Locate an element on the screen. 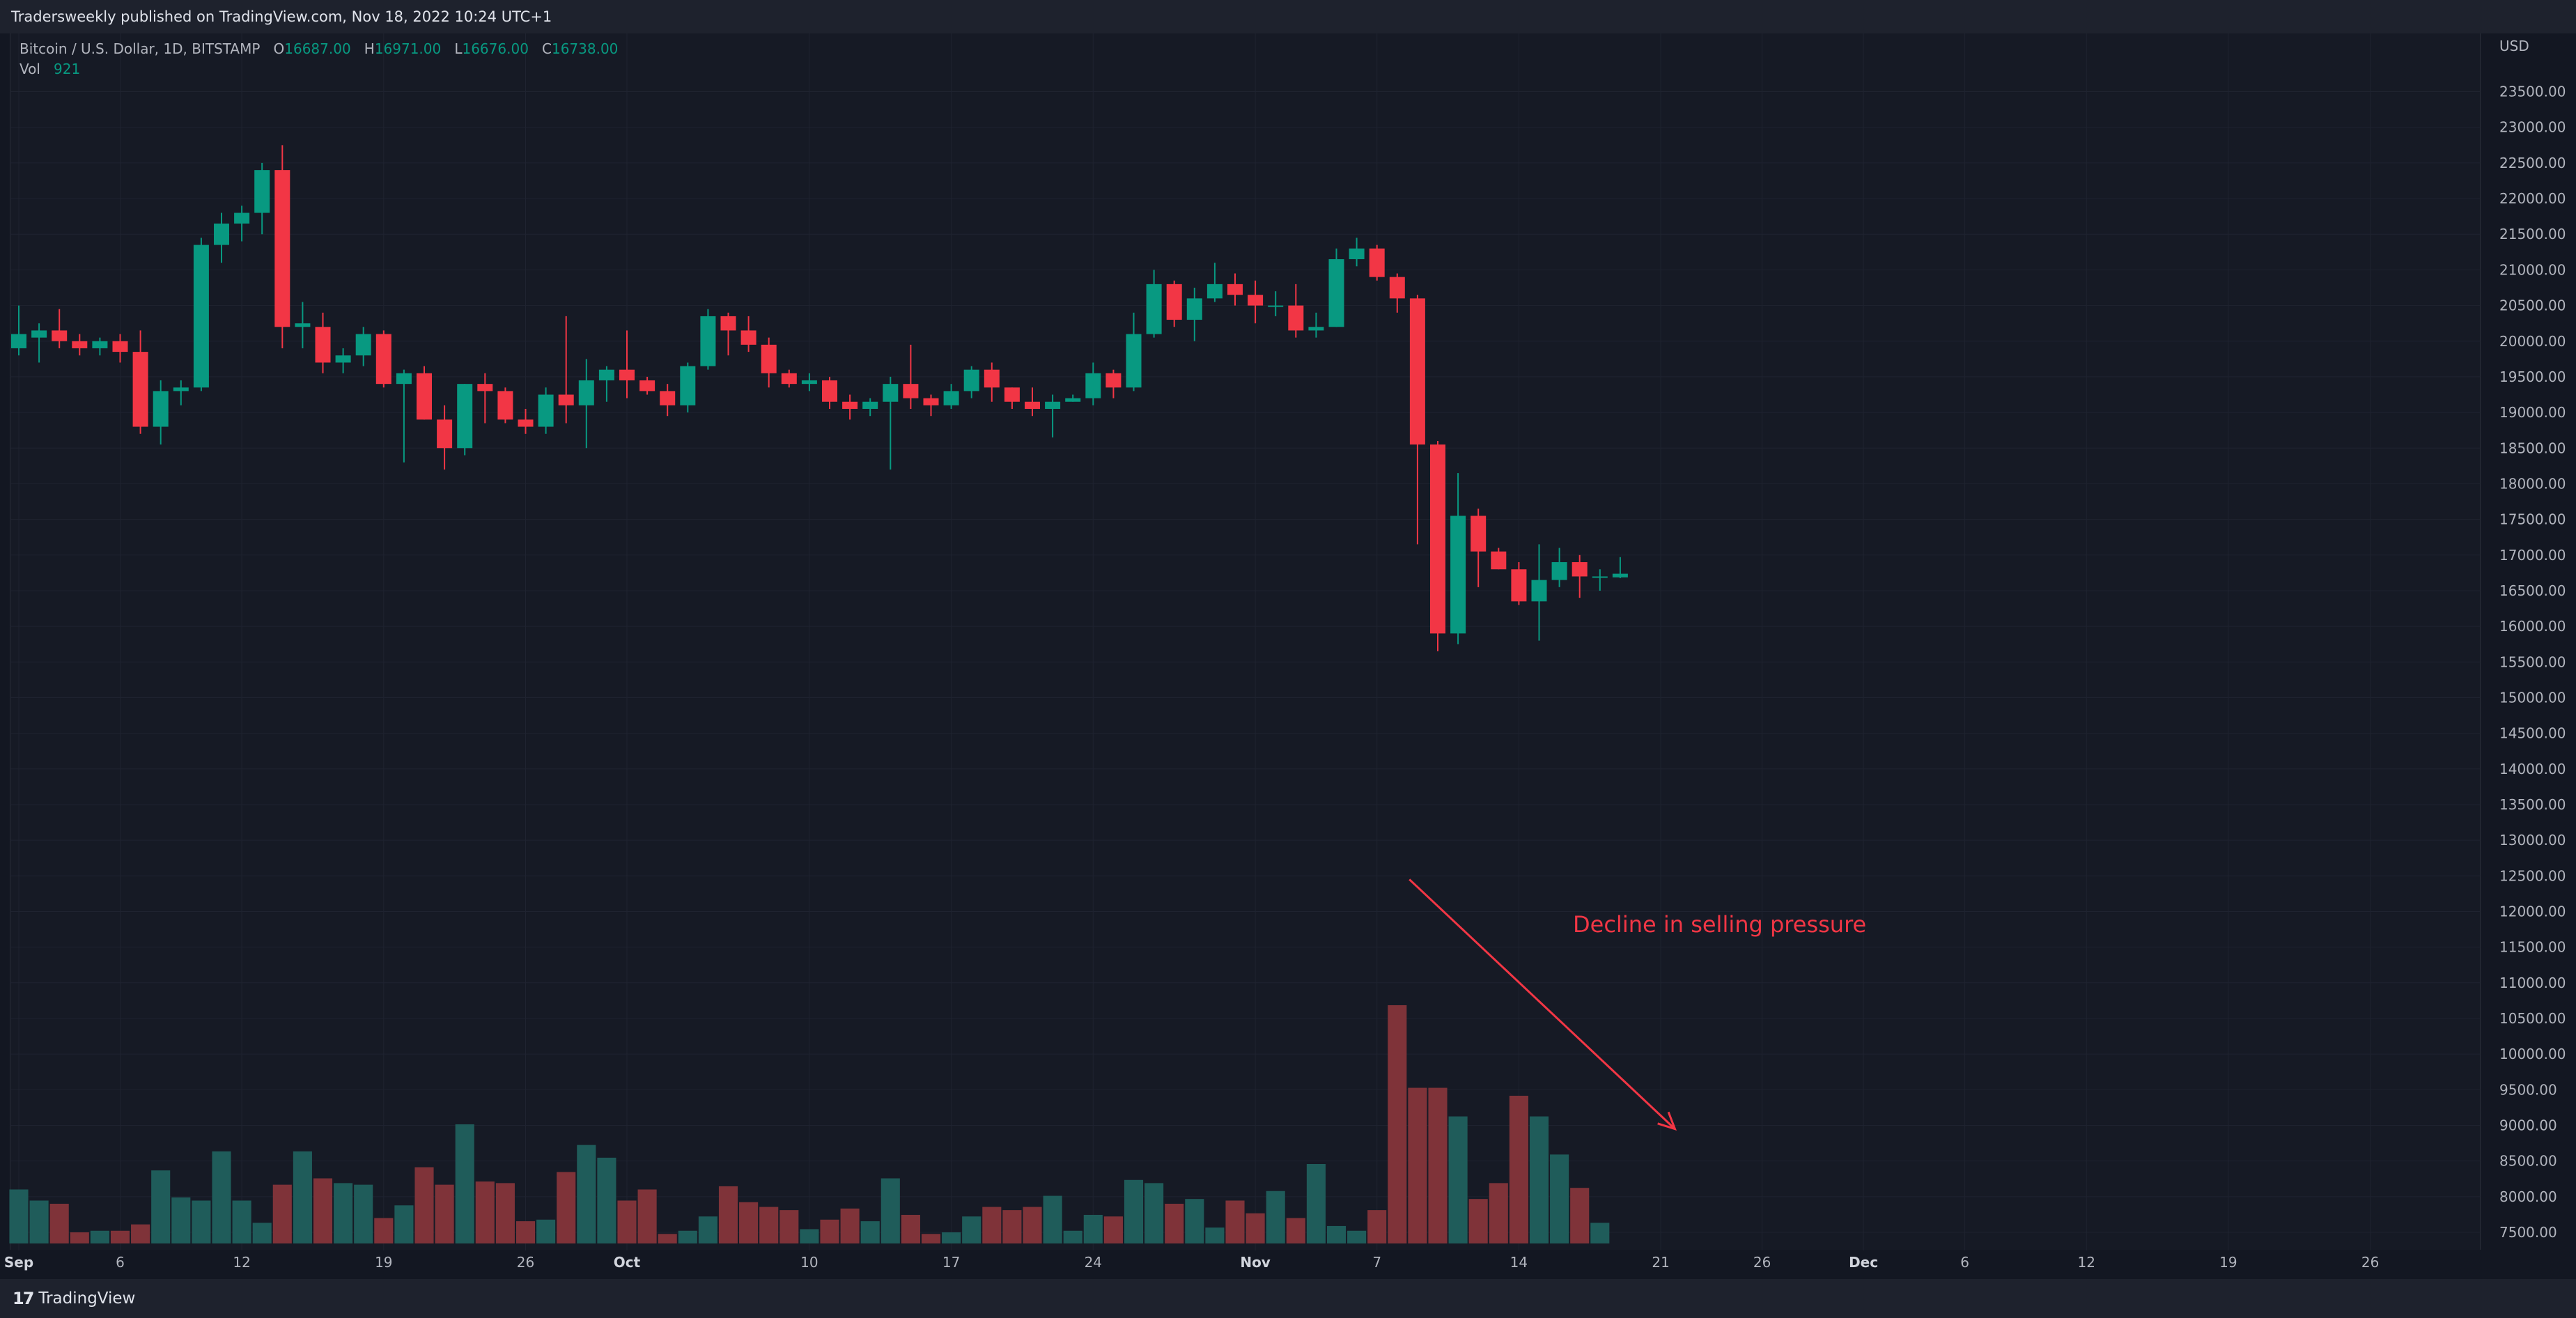 The image size is (2576, 1318). tradingview-brand: 17 TradingView is located at coordinates (74, 1298).